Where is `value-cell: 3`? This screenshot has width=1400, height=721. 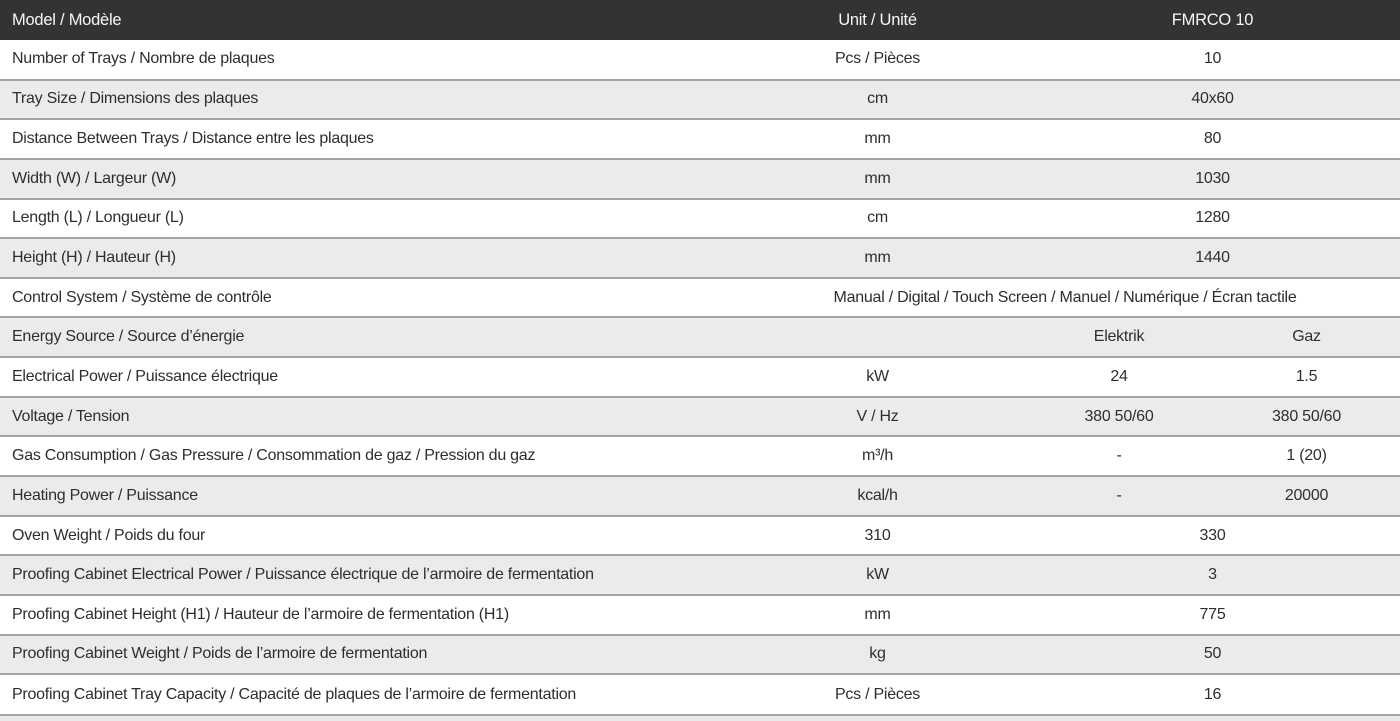 value-cell: 3 is located at coordinates (1212, 575).